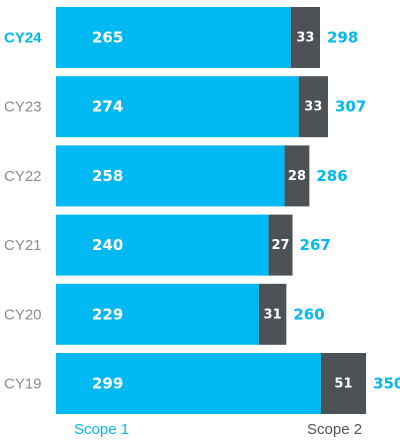 Image resolution: width=400 pixels, height=448 pixels. Describe the element at coordinates (350, 107) in the screenshot. I see `value-label-total-cy23: 307` at that location.